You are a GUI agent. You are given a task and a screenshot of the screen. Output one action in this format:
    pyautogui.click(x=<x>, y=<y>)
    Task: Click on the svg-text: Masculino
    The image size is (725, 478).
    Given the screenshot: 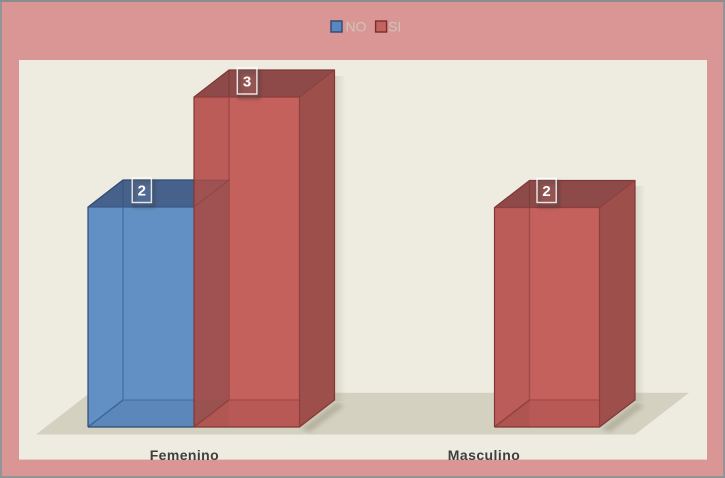 What is the action you would take?
    pyautogui.click(x=484, y=455)
    